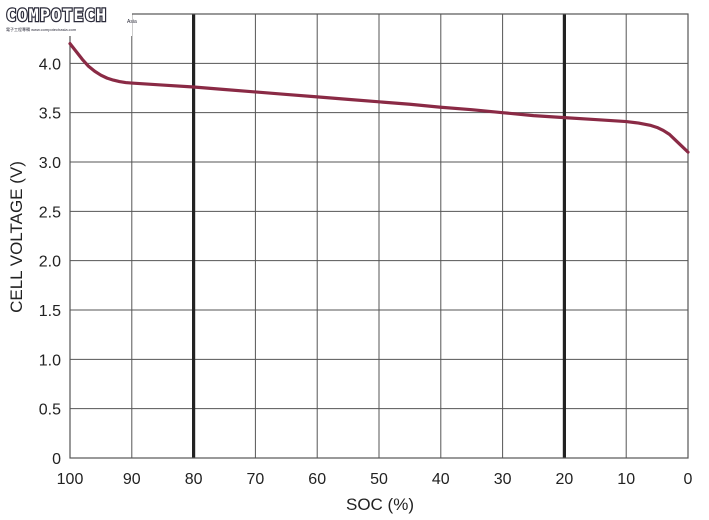  What do you see at coordinates (194, 479) in the screenshot?
I see `x-tick-label: 80` at bounding box center [194, 479].